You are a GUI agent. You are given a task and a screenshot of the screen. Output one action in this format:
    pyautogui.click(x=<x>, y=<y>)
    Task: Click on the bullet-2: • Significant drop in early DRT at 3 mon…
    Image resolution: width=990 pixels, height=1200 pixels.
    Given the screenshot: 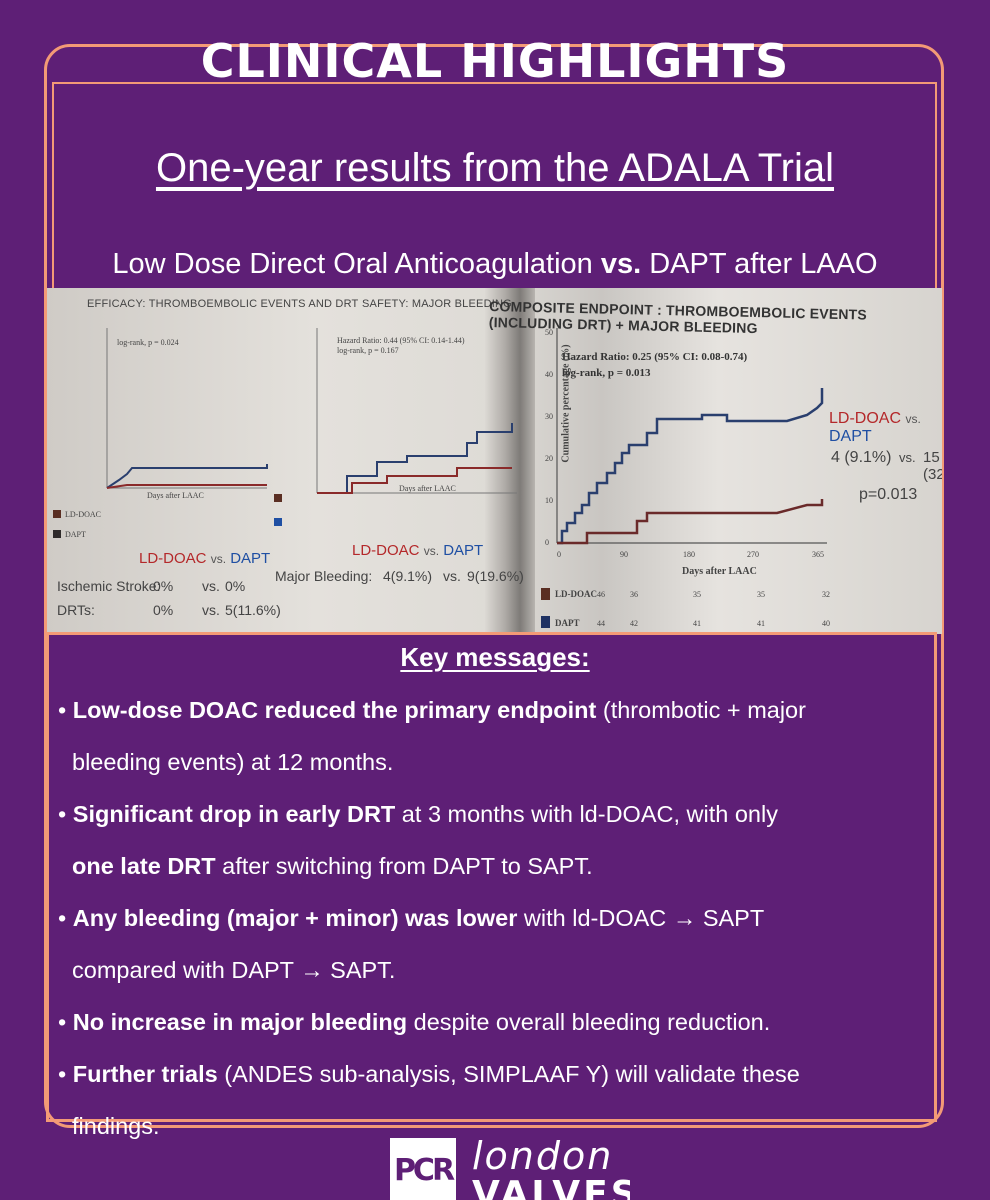 What is the action you would take?
    pyautogui.click(x=418, y=814)
    